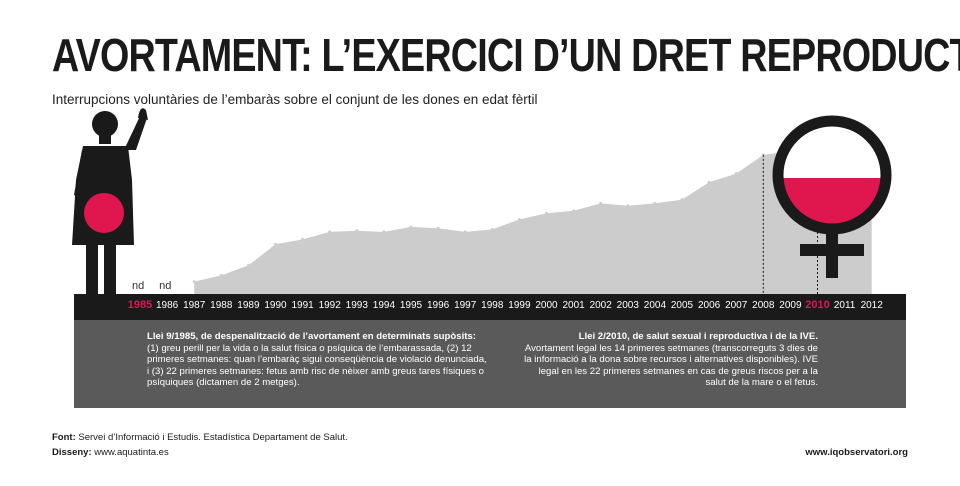  I want to click on year-label-1985: 1985, so click(140, 305).